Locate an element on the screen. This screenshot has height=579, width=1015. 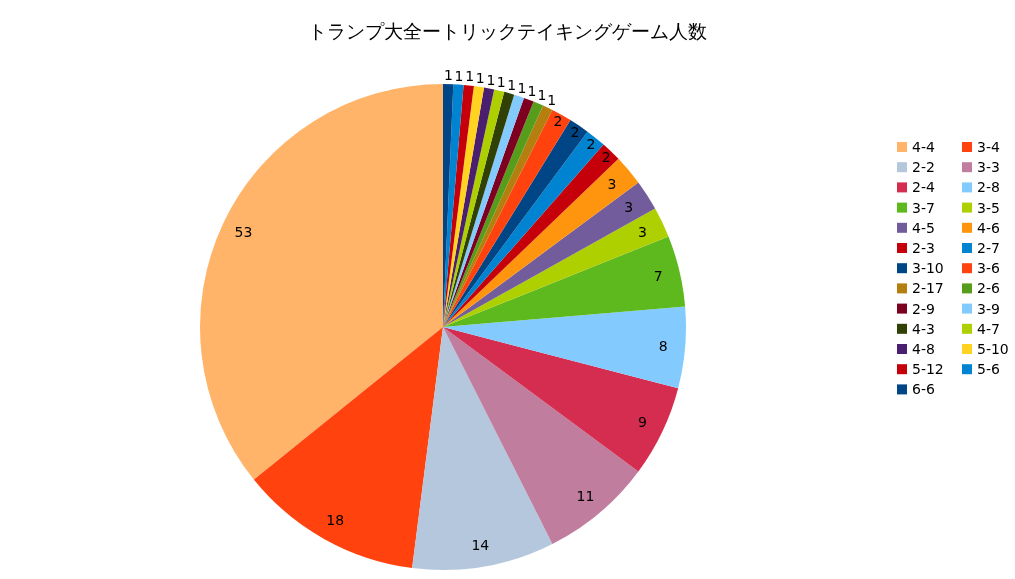
legend-label: 2-2 is located at coordinates (923, 167).